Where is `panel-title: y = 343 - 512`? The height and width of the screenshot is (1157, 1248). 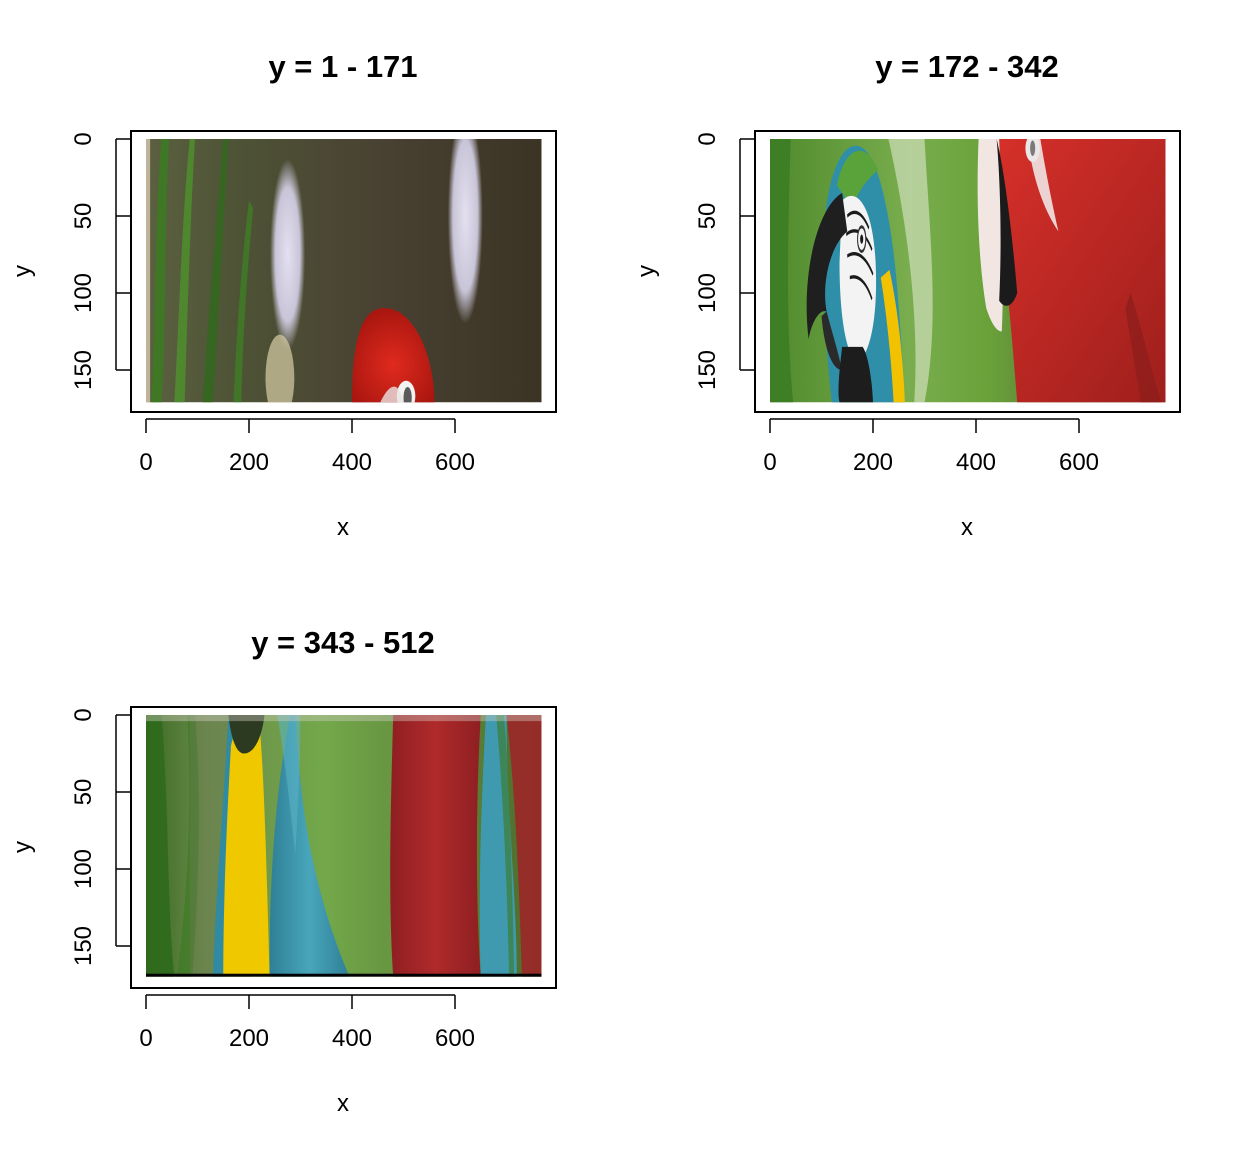 panel-title: y = 343 - 512 is located at coordinates (343, 642).